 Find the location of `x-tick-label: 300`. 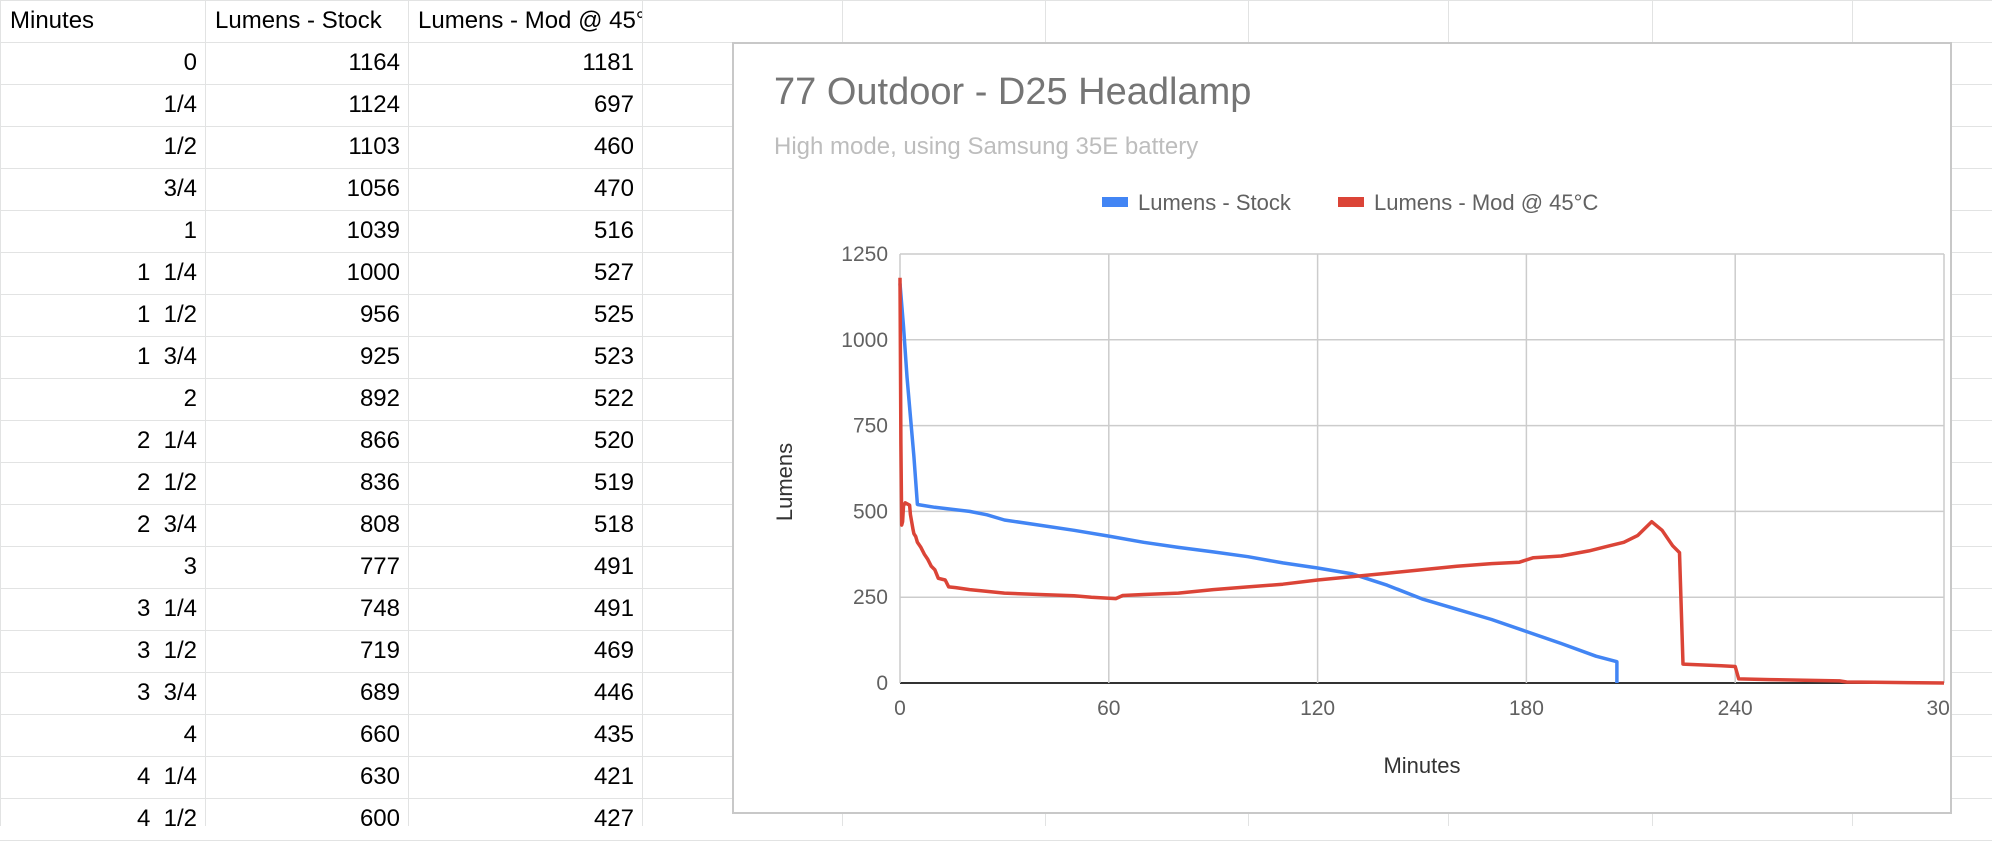

x-tick-label: 300 is located at coordinates (1938, 708).